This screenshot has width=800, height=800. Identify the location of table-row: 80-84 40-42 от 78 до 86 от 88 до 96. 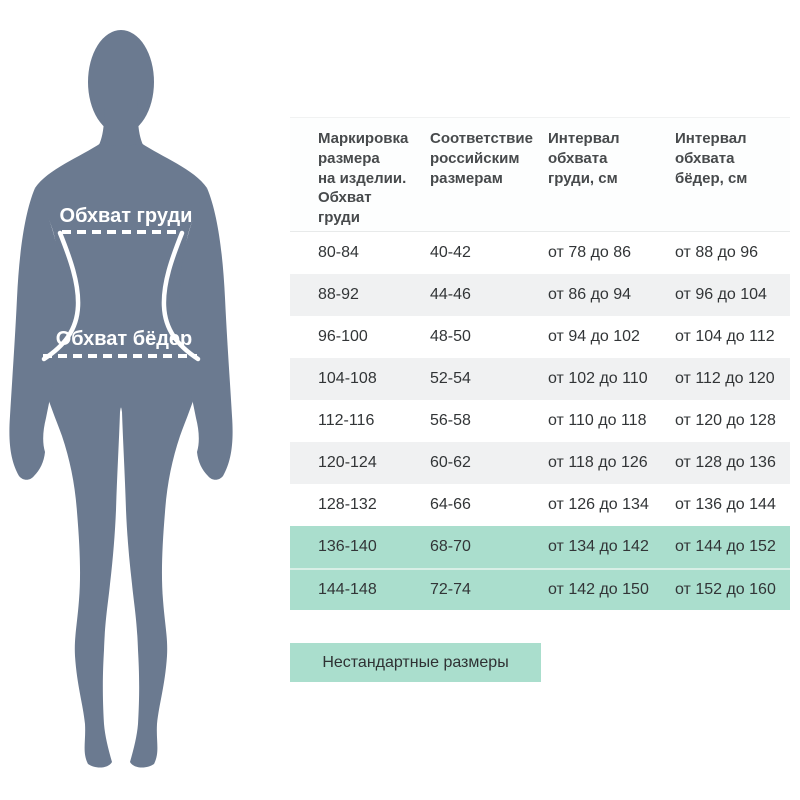
(540, 253).